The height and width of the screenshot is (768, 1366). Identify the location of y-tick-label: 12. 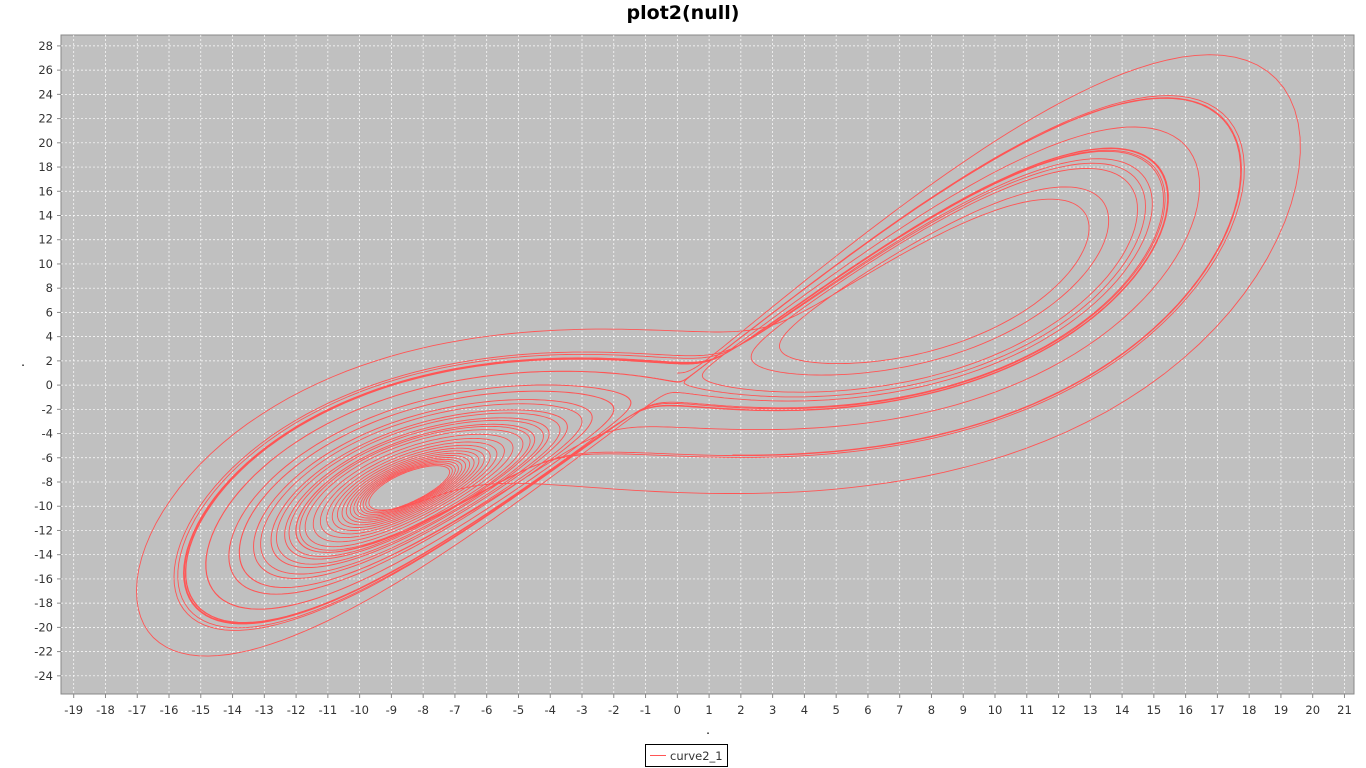
(45, 240).